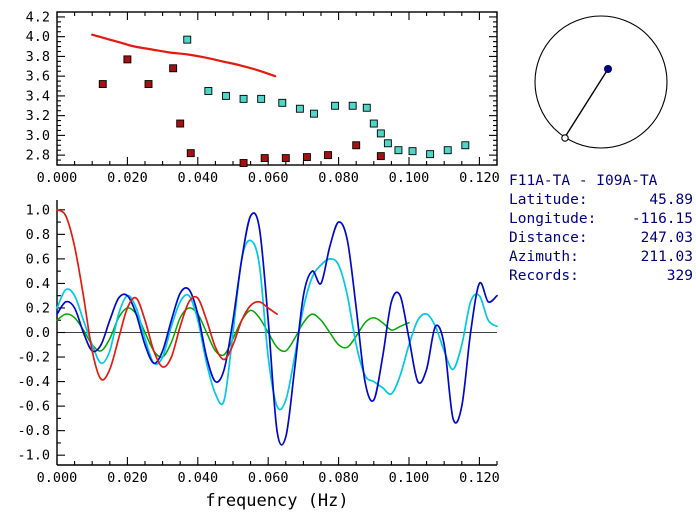  I want to click on cleaned-velocity-picks, so click(326, 97).